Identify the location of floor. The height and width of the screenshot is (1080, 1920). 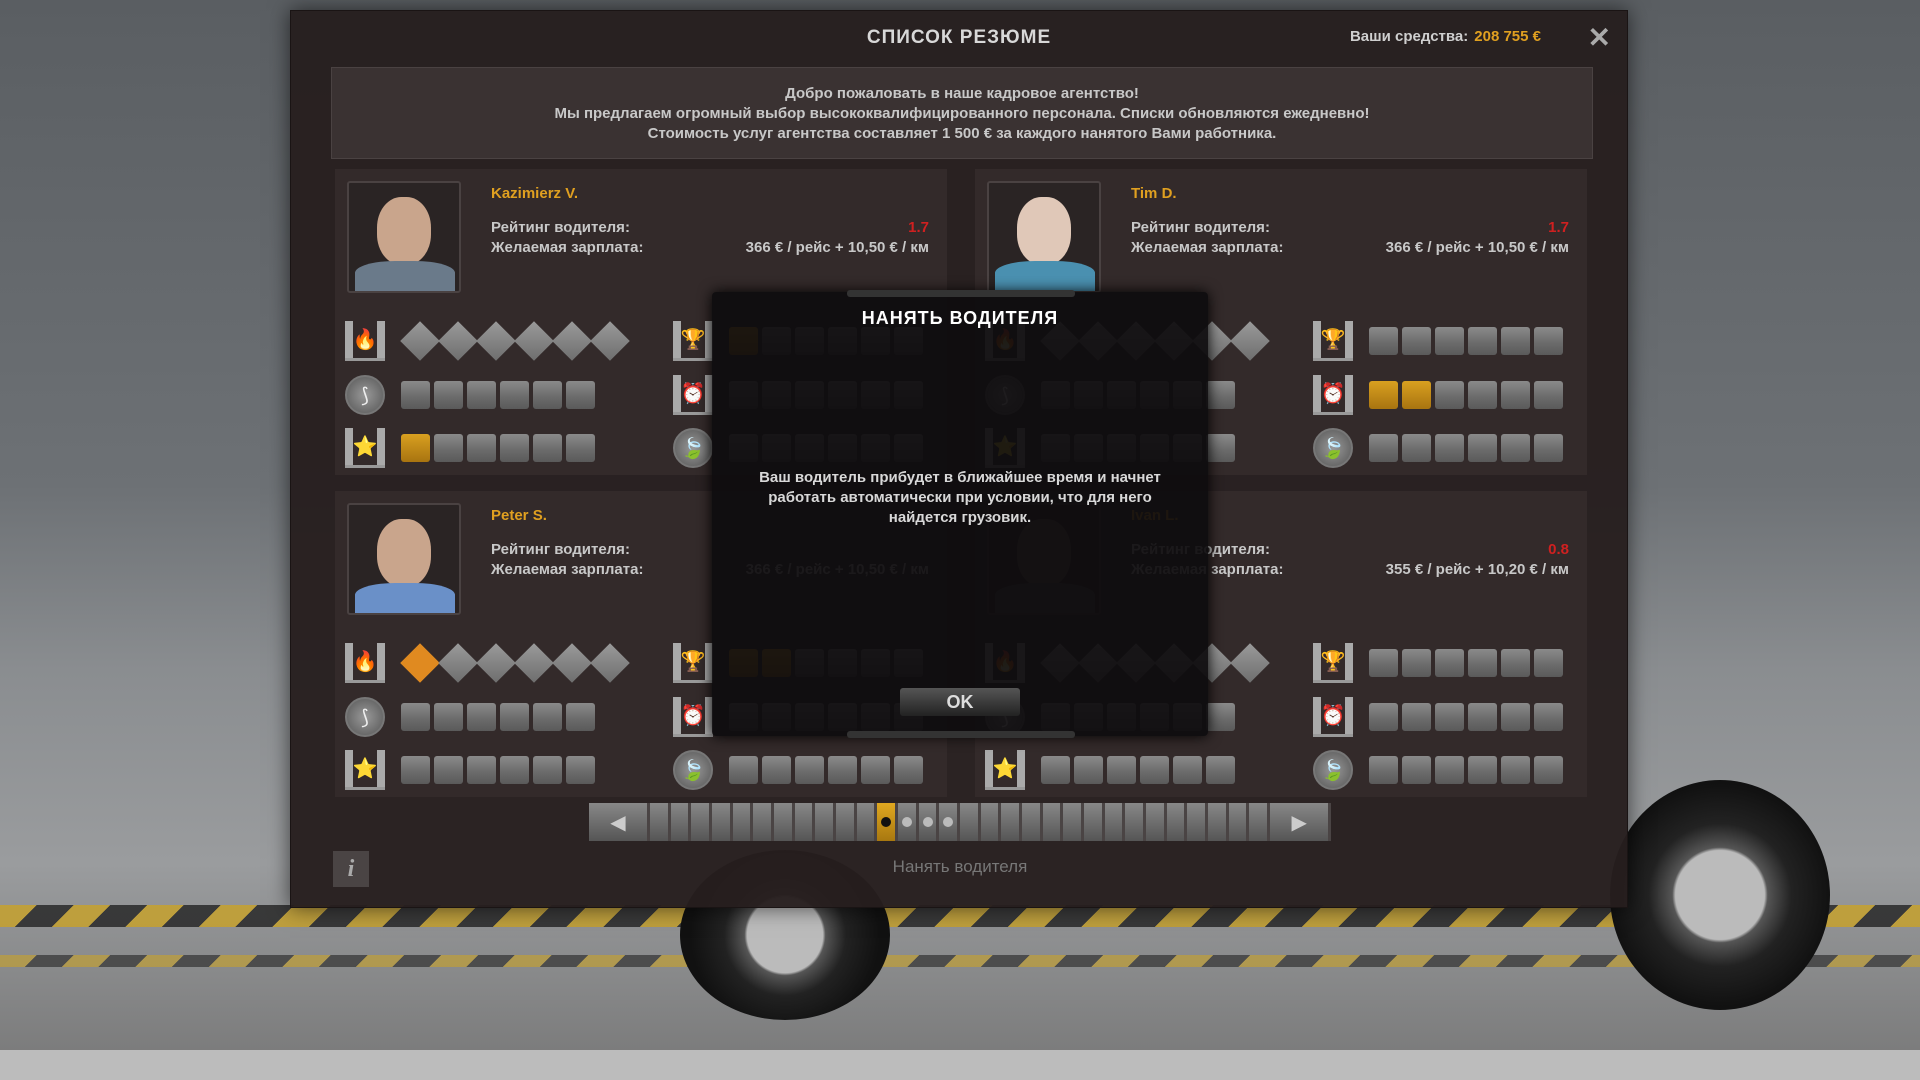
(960, 1065).